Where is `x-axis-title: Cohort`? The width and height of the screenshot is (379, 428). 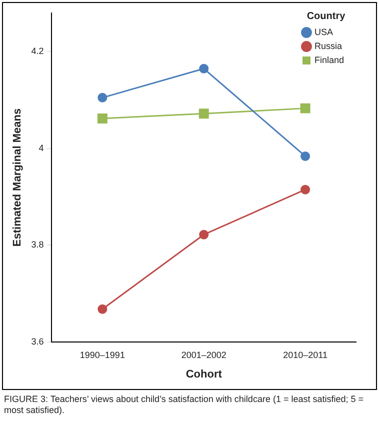 x-axis-title: Cohort is located at coordinates (204, 374).